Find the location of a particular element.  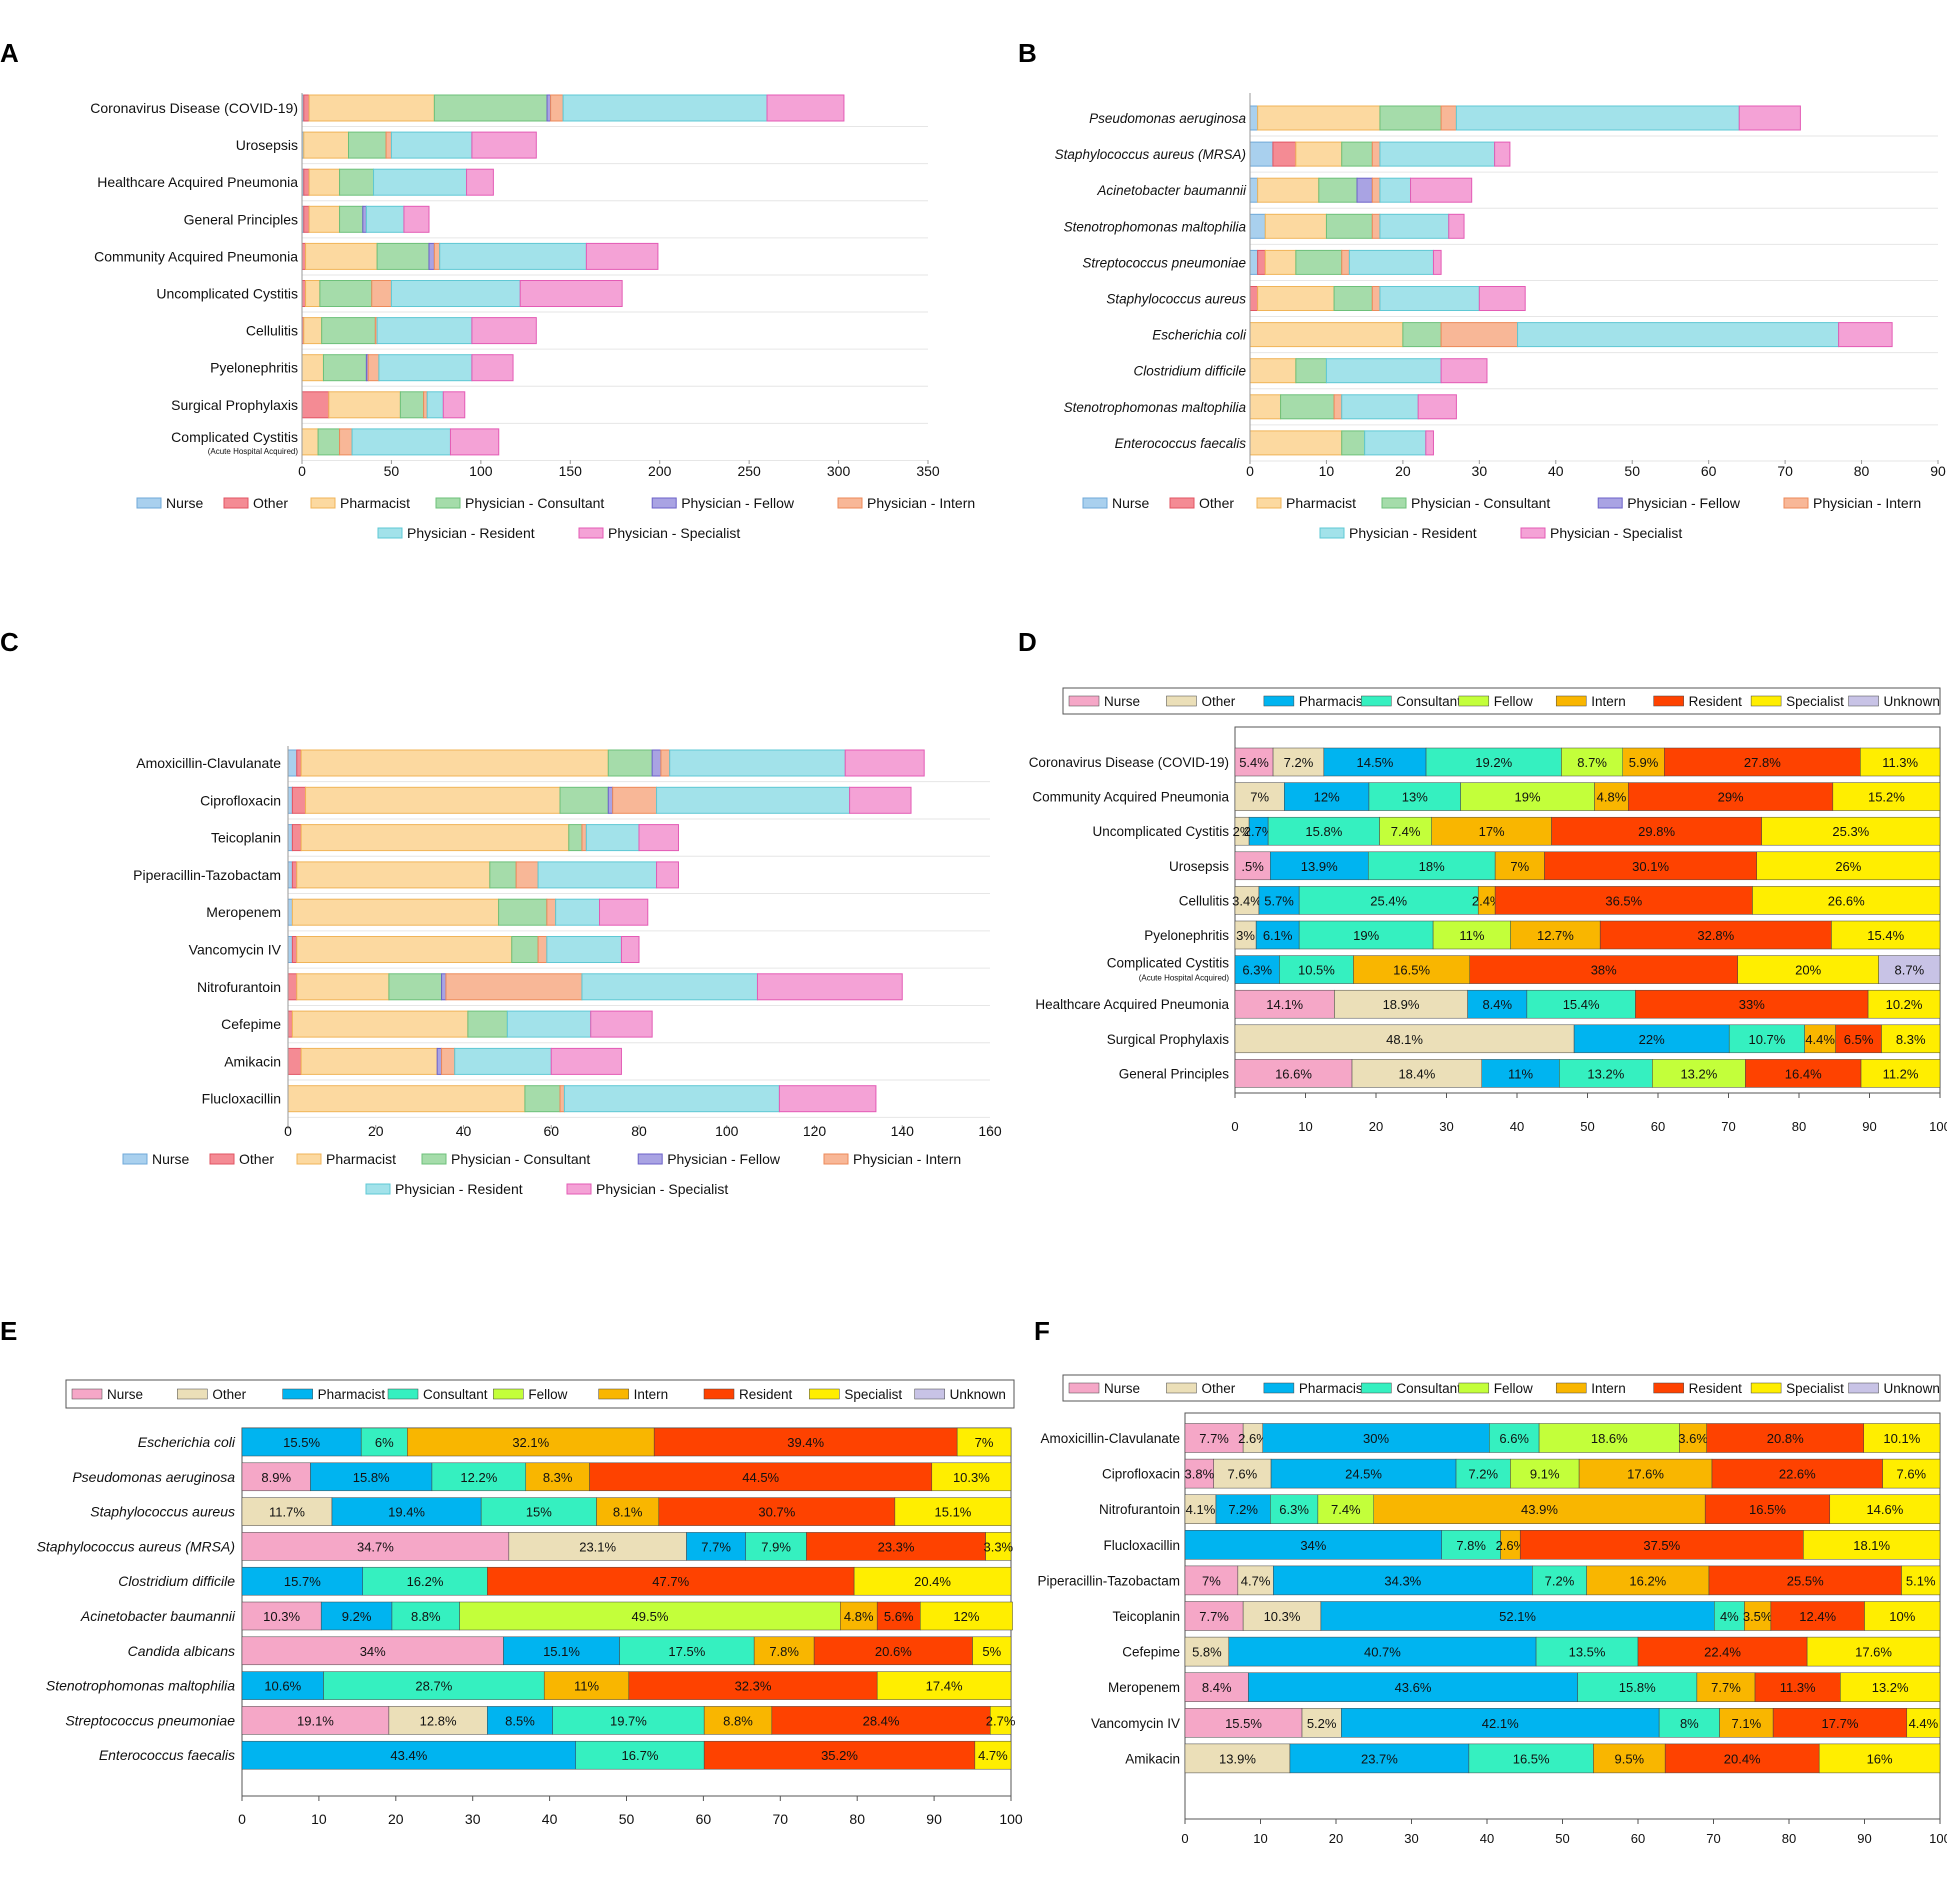

data-label: 15.1% is located at coordinates (561, 1651).